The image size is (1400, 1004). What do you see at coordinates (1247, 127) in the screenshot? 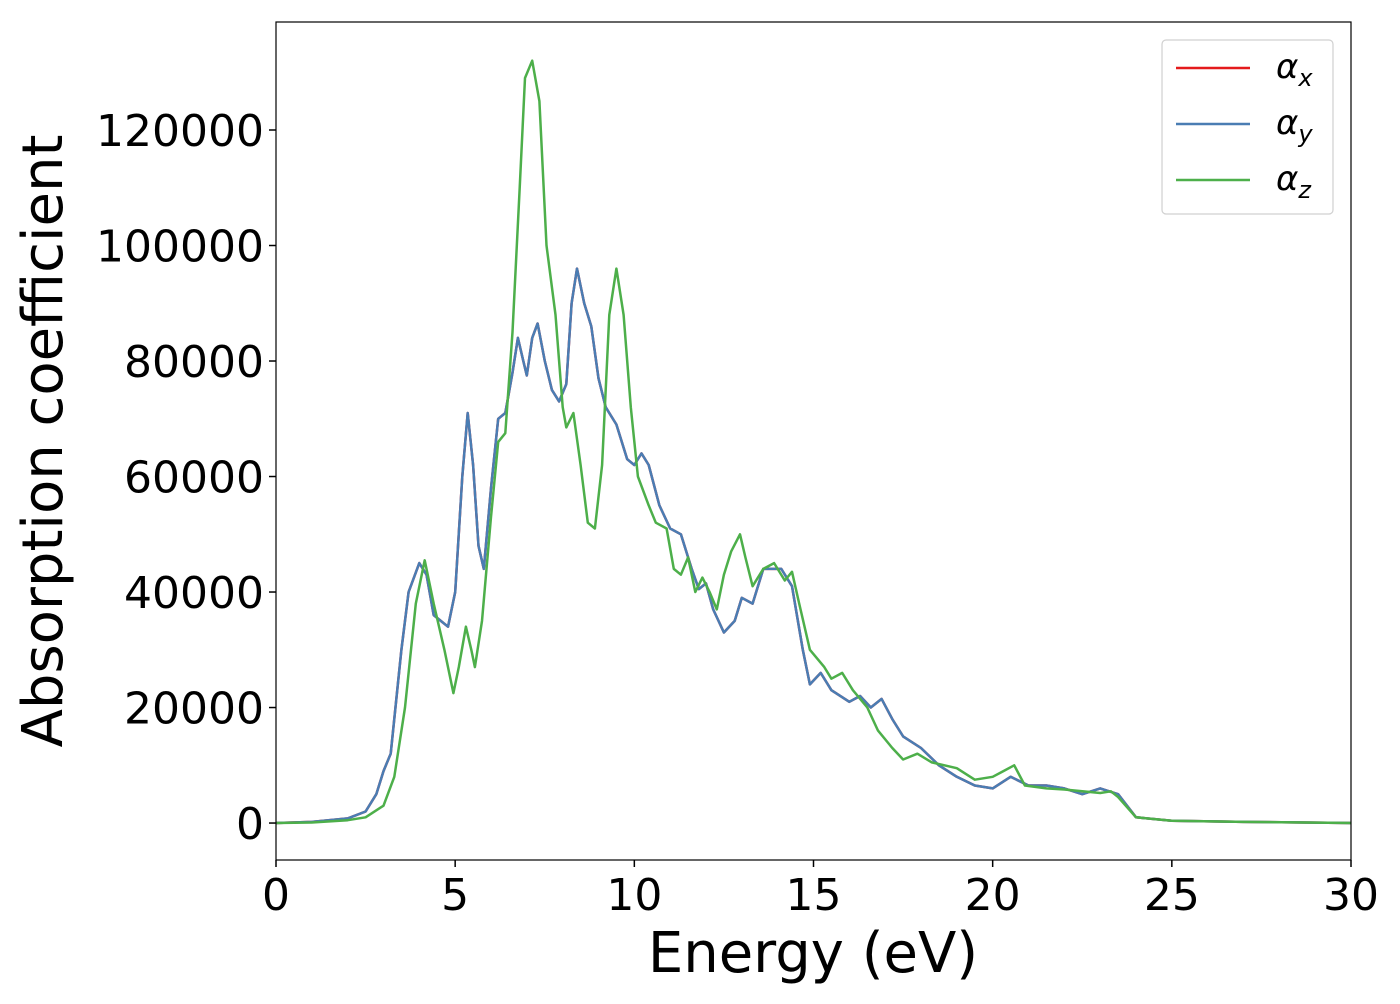
I see `legend-box` at bounding box center [1247, 127].